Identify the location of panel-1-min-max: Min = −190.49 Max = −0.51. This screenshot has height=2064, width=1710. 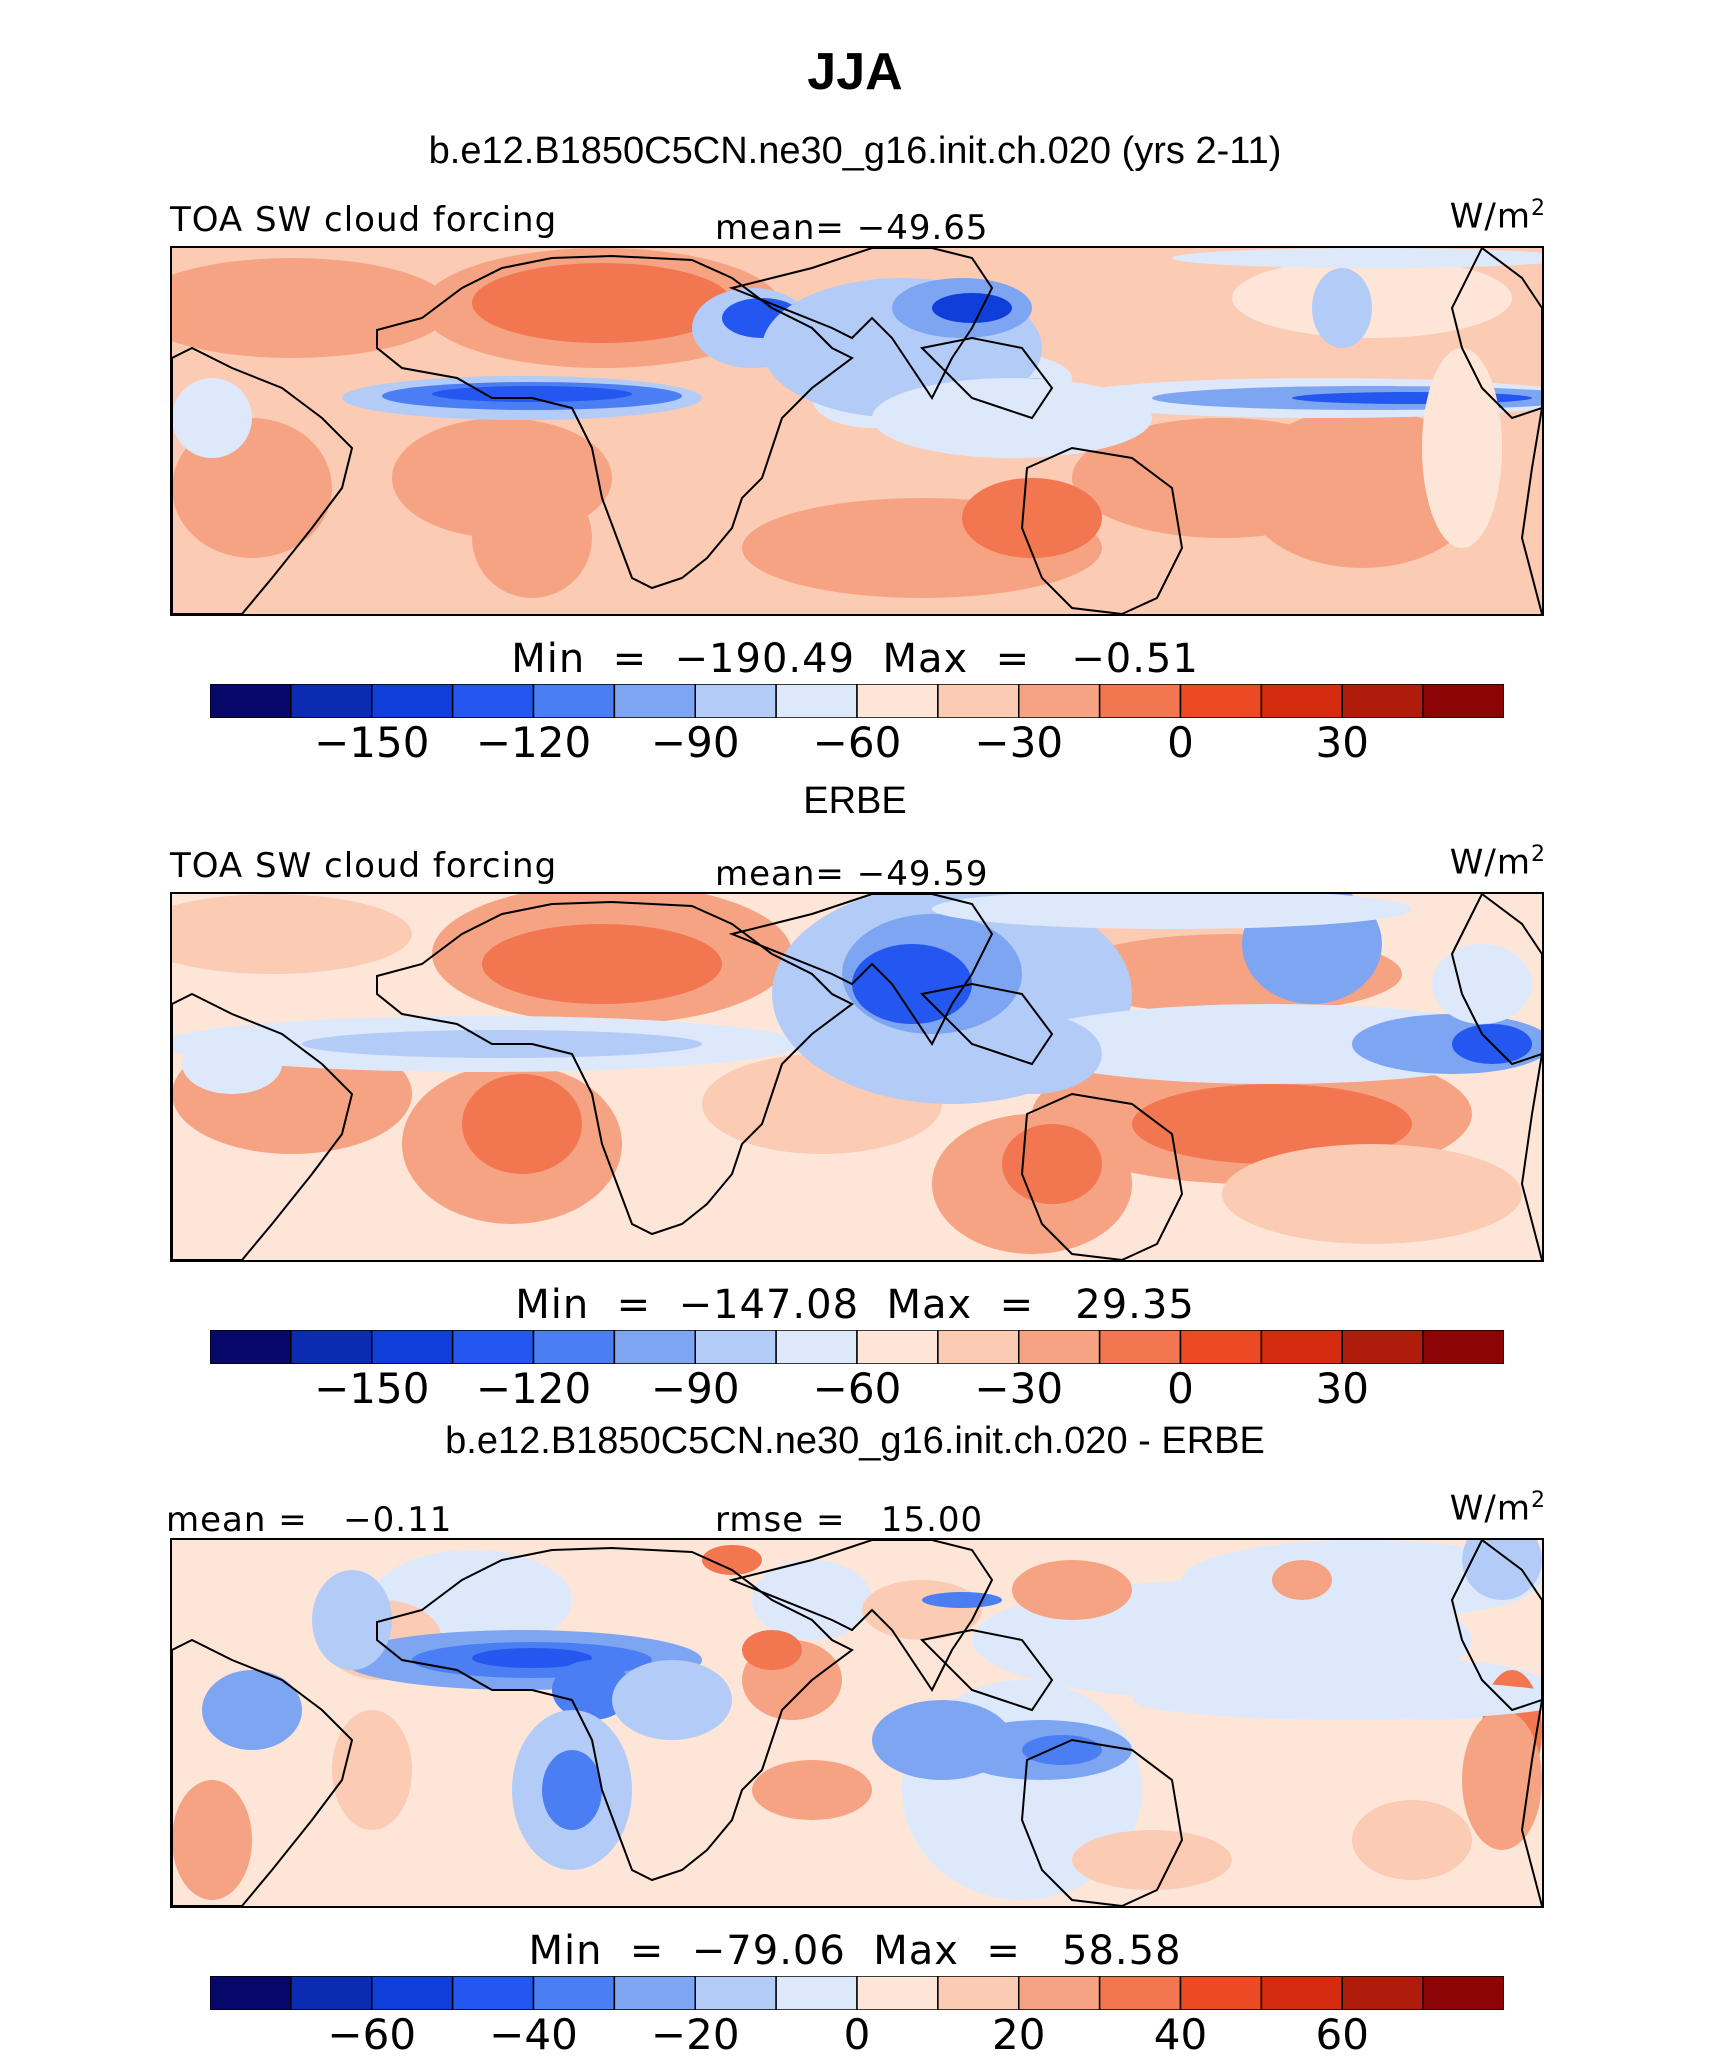
(855, 659).